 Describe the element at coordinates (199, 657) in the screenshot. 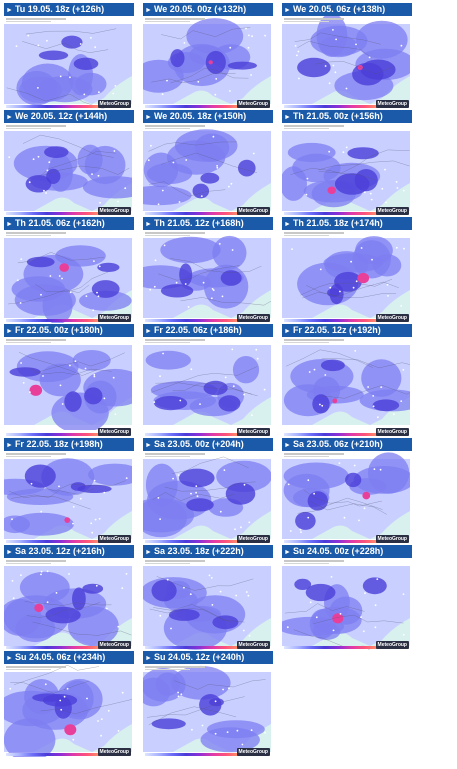

I see `panel-timestamp-label: Su 24.05. 12z (+240h)` at that location.